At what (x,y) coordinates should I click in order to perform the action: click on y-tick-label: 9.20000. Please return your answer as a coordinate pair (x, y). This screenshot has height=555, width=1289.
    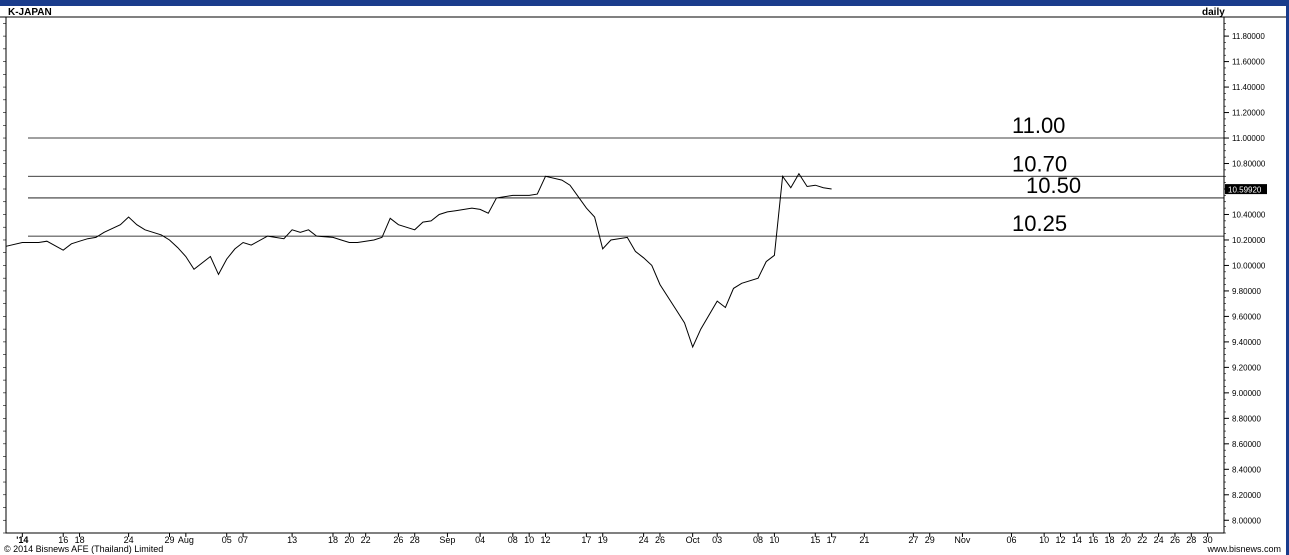
    Looking at the image, I should click on (1246, 367).